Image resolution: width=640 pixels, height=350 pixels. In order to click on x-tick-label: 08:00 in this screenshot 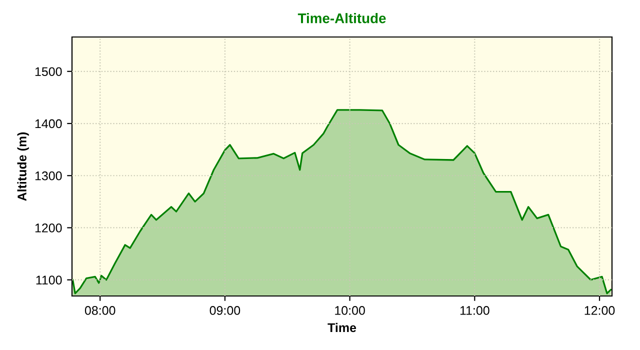, I will do `click(100, 310)`.